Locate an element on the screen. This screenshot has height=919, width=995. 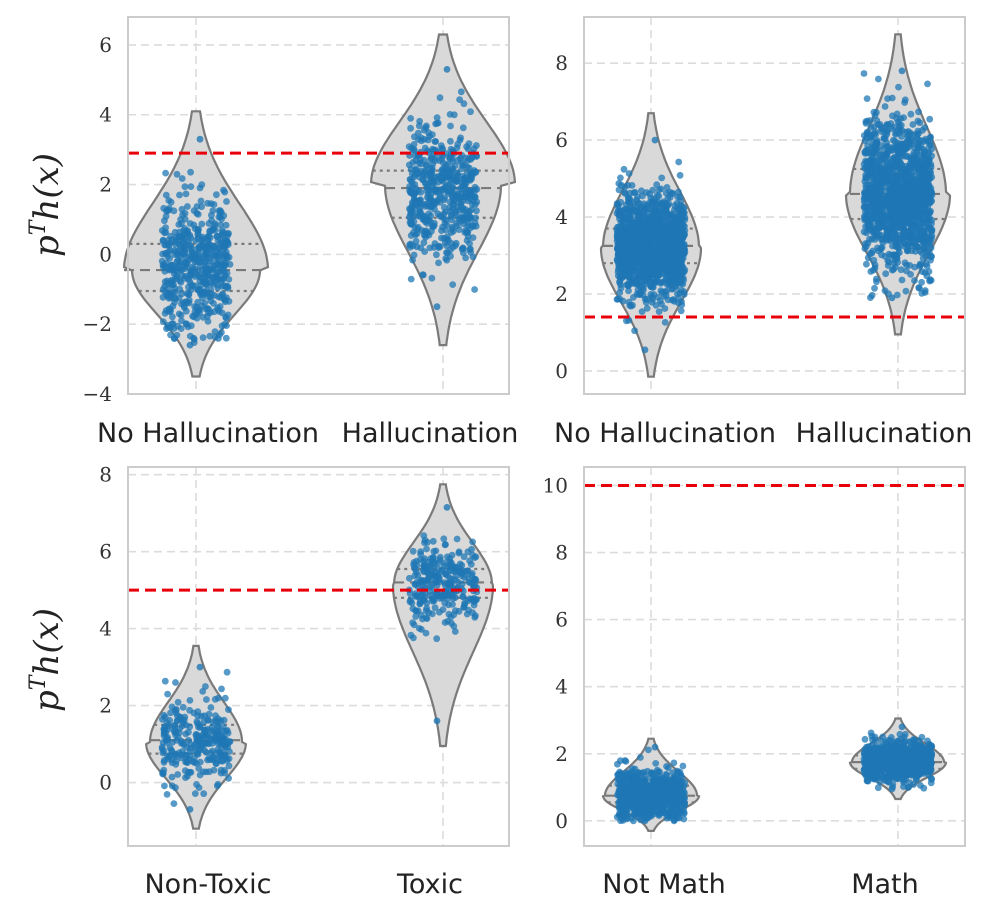
y-tick-label: −4 is located at coordinates (97, 394).